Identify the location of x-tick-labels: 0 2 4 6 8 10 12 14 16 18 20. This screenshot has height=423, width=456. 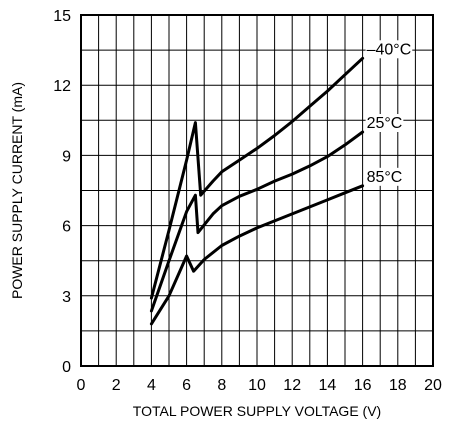
(259, 385).